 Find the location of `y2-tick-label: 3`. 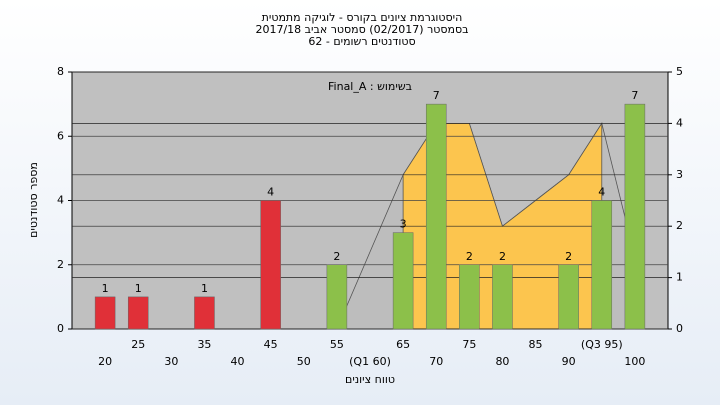

y2-tick-label: 3 is located at coordinates (679, 174).